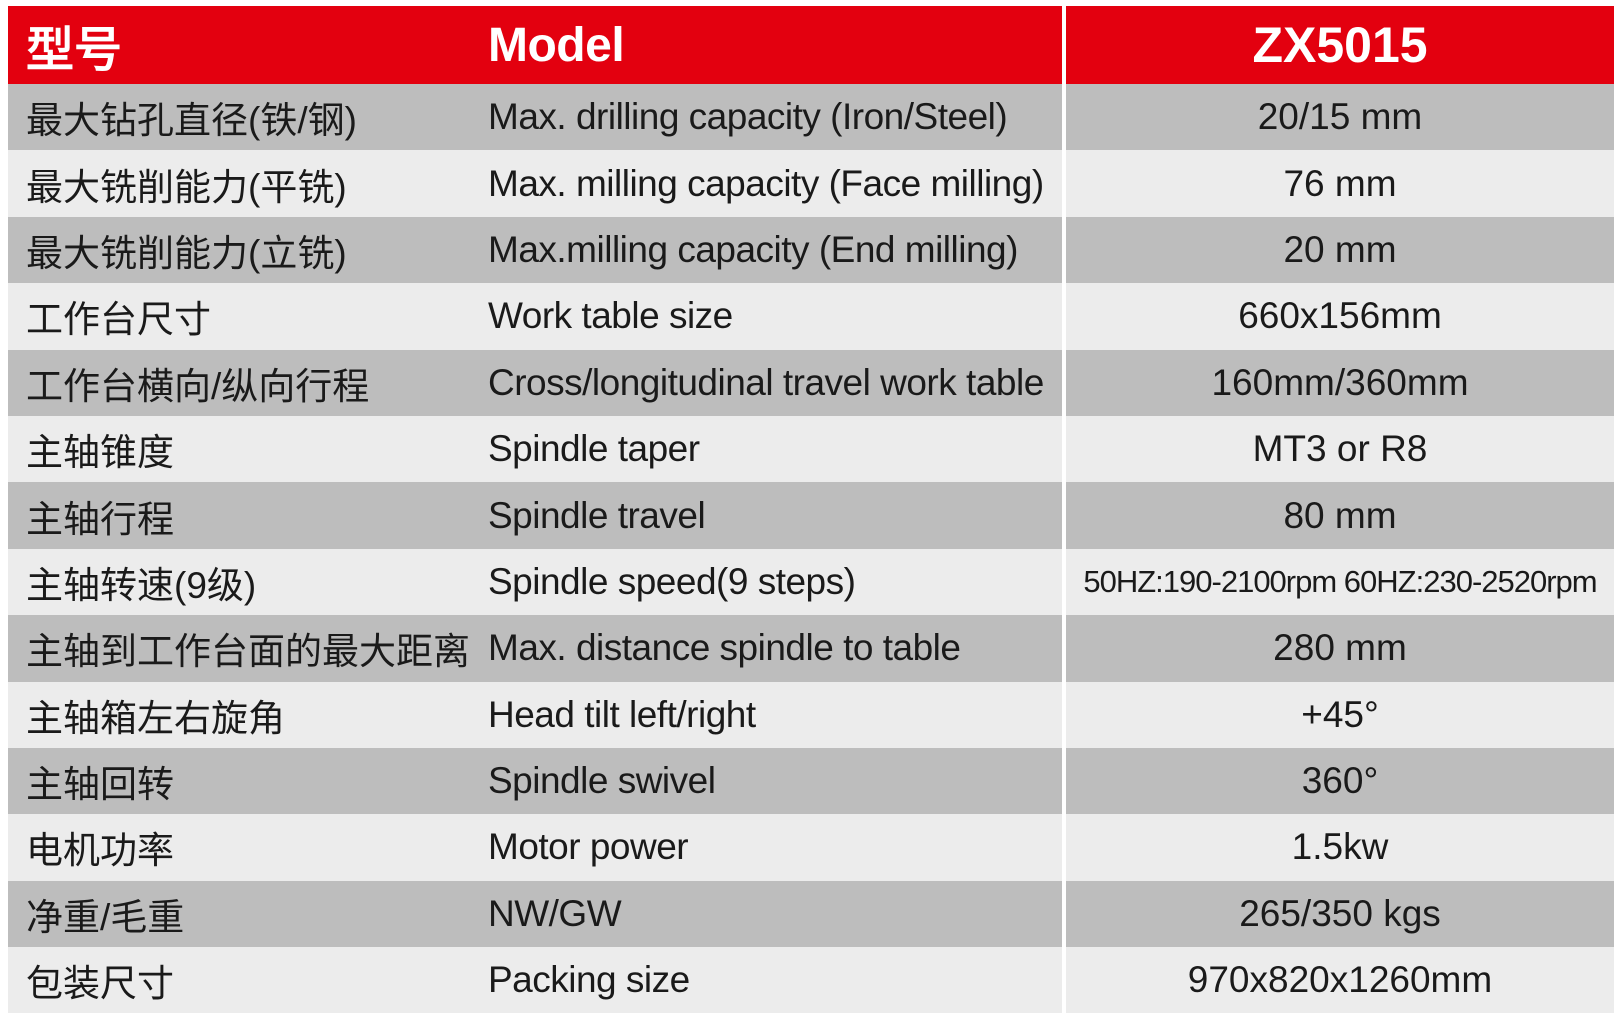 This screenshot has height=1021, width=1622. I want to click on row-value: 360°, so click(1338, 781).